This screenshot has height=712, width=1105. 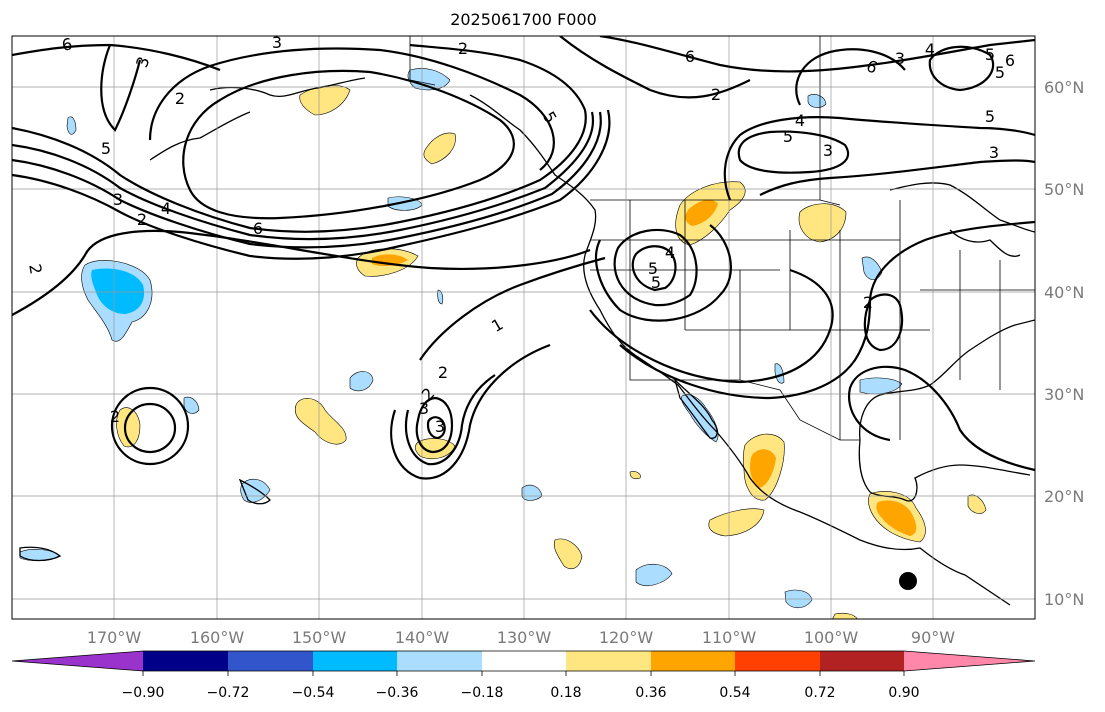 What do you see at coordinates (650, 693) in the screenshot?
I see `colorbar-tick-label: 0.36` at bounding box center [650, 693].